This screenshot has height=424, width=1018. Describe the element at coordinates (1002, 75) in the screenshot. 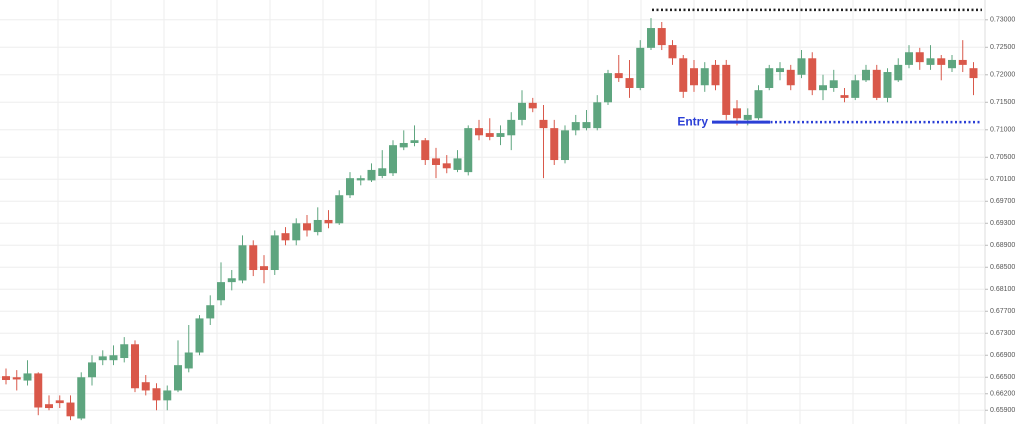

I see `y-tick-label: 0.72000` at that location.